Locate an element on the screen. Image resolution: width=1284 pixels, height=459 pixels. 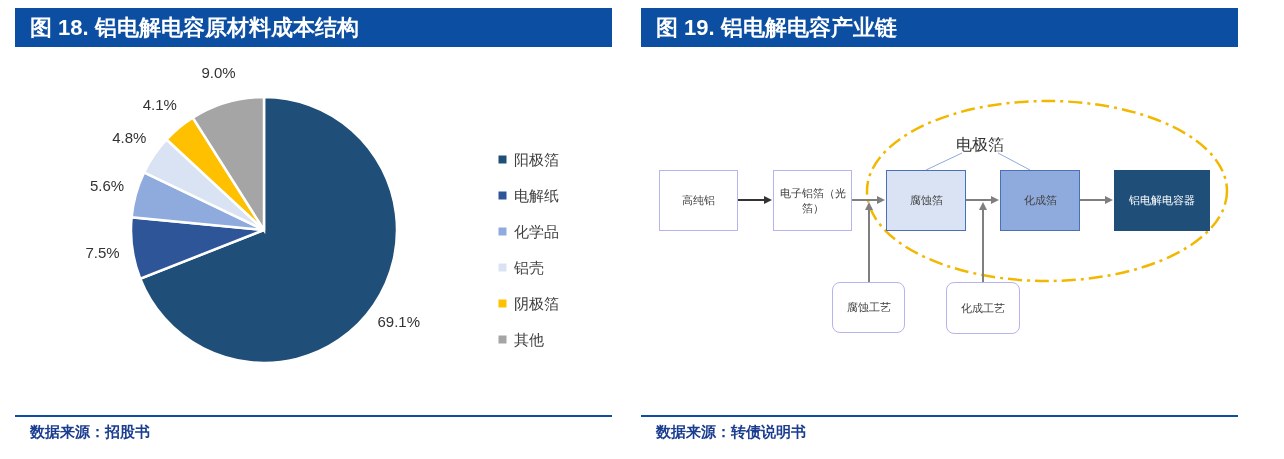
flow-box: 高纯铝 is located at coordinates (698, 200).